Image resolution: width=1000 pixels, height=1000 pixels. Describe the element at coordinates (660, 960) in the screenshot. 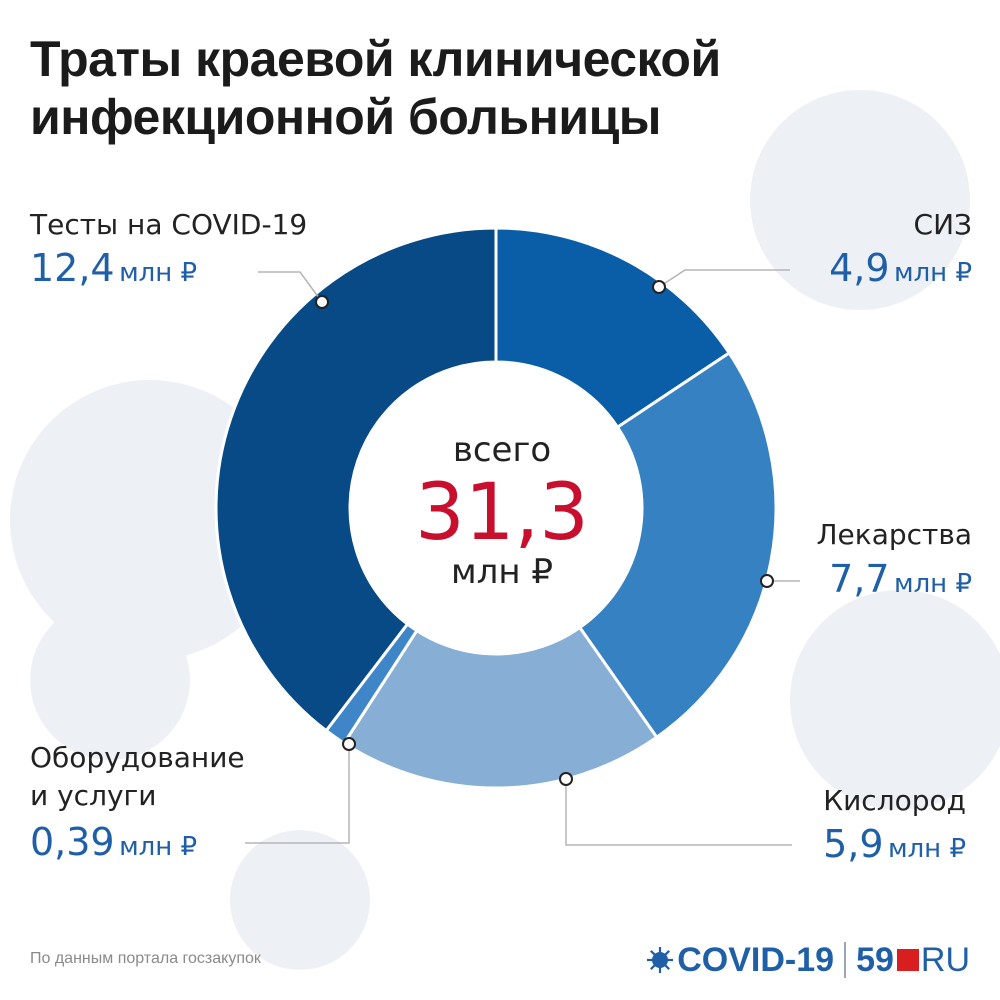

I see `coronavirus-icon` at that location.